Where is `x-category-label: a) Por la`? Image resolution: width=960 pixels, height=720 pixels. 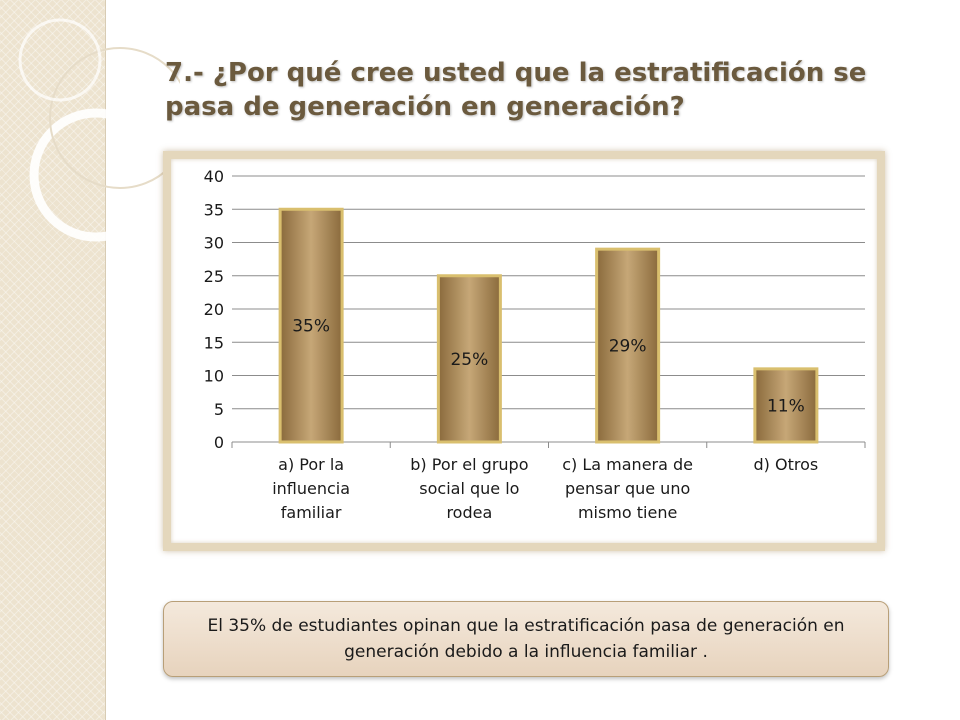
x-category-label: a) Por la is located at coordinates (311, 464).